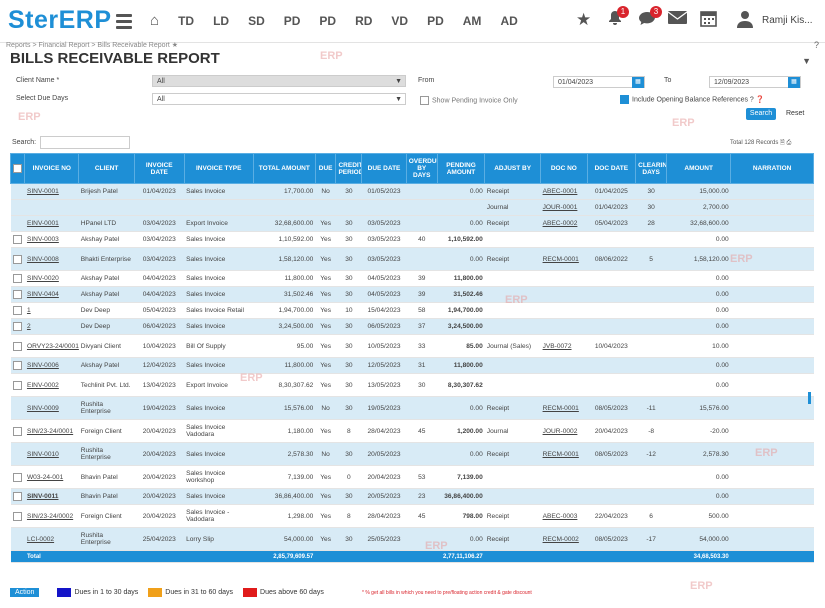  Describe the element at coordinates (349, 168) in the screenshot. I see `column-header: CREDIT PERIOD` at that location.